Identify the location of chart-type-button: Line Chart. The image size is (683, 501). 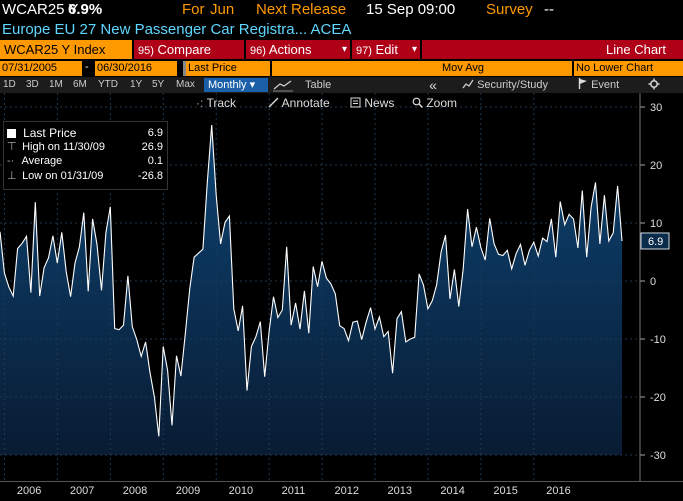
(552, 49).